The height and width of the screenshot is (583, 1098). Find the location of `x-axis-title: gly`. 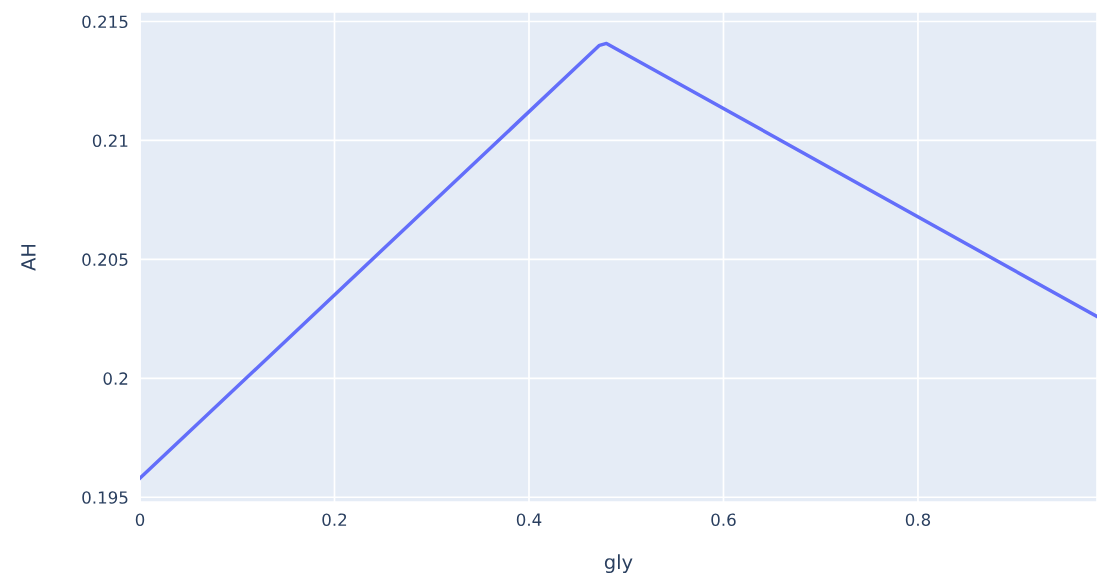

x-axis-title: gly is located at coordinates (618, 564).